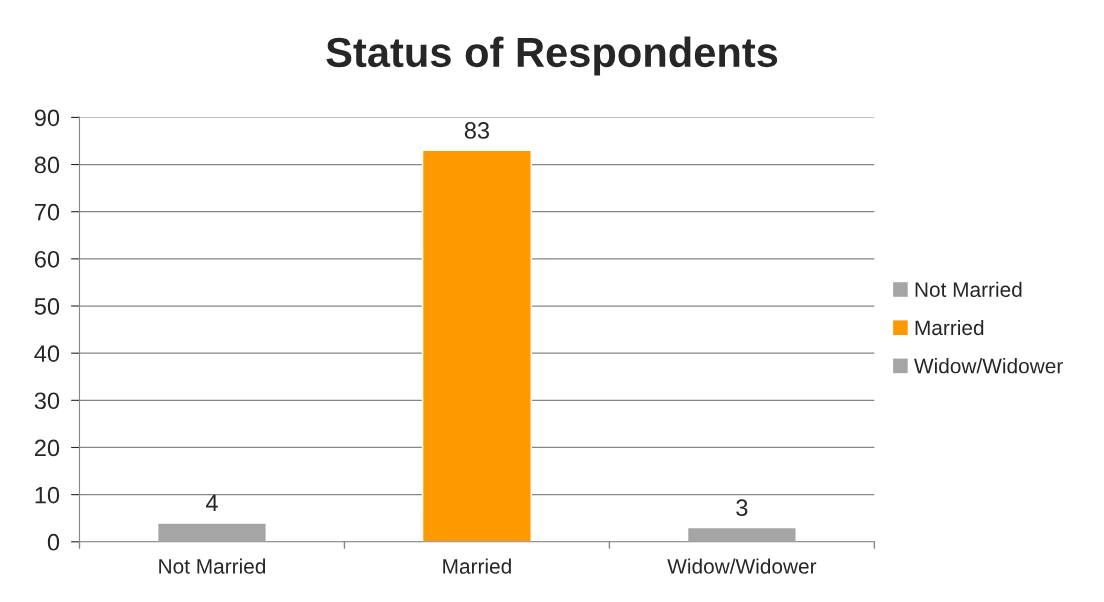  What do you see at coordinates (742, 508) in the screenshot?
I see `data-label: 3` at bounding box center [742, 508].